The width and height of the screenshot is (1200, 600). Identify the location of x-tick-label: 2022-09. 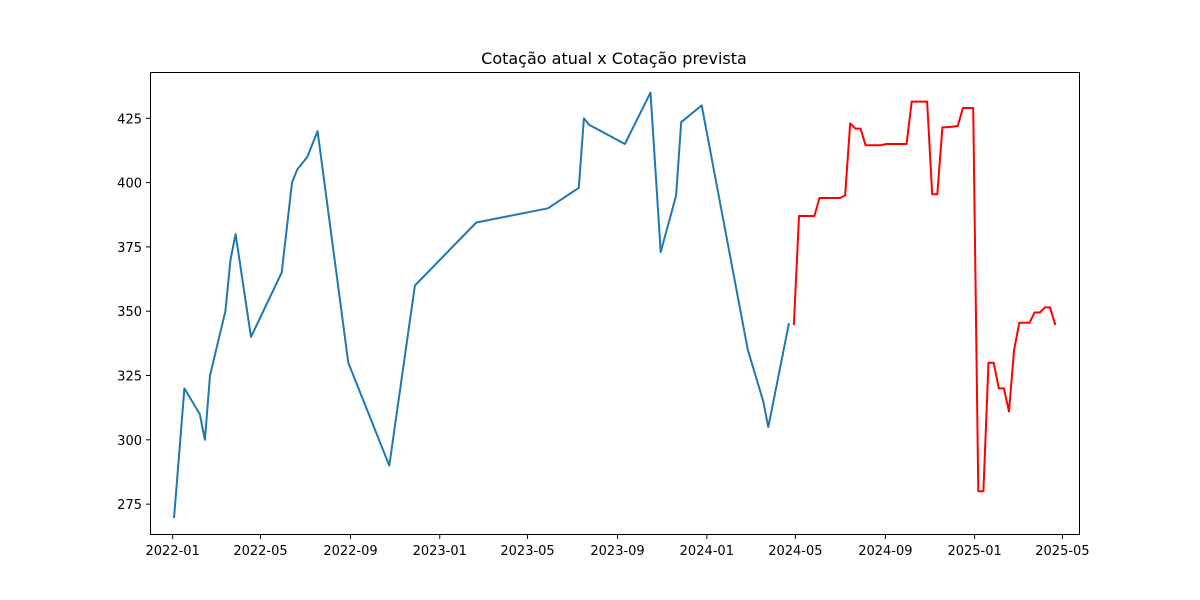
(350, 551).